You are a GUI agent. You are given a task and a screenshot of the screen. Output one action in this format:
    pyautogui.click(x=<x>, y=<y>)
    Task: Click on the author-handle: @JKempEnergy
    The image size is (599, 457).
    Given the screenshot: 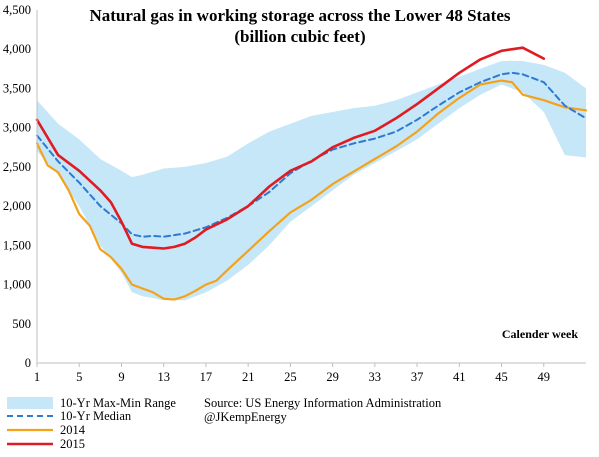 What is the action you would take?
    pyautogui.click(x=246, y=417)
    